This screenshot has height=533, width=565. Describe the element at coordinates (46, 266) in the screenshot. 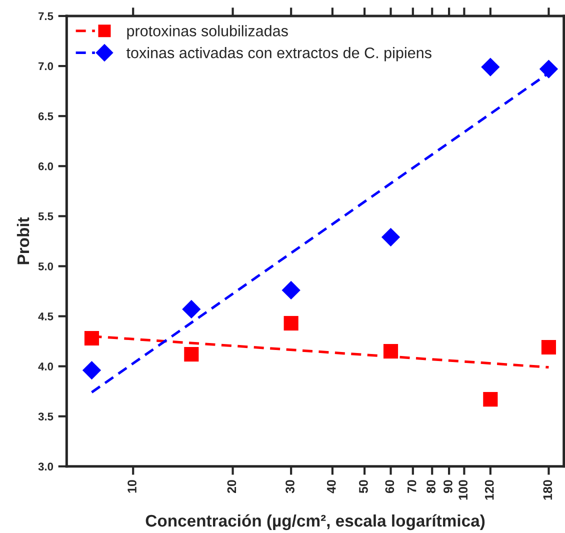

I see `y-tick-label: 5.0` at that location.